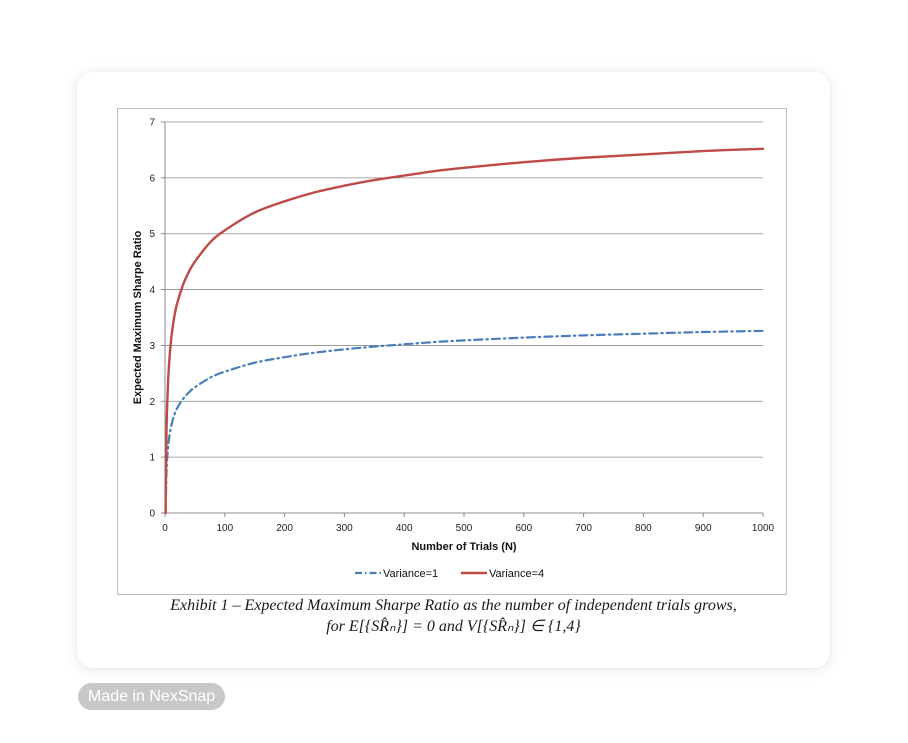  What do you see at coordinates (516, 574) in the screenshot?
I see `legend-label-1: Variance=4` at bounding box center [516, 574].